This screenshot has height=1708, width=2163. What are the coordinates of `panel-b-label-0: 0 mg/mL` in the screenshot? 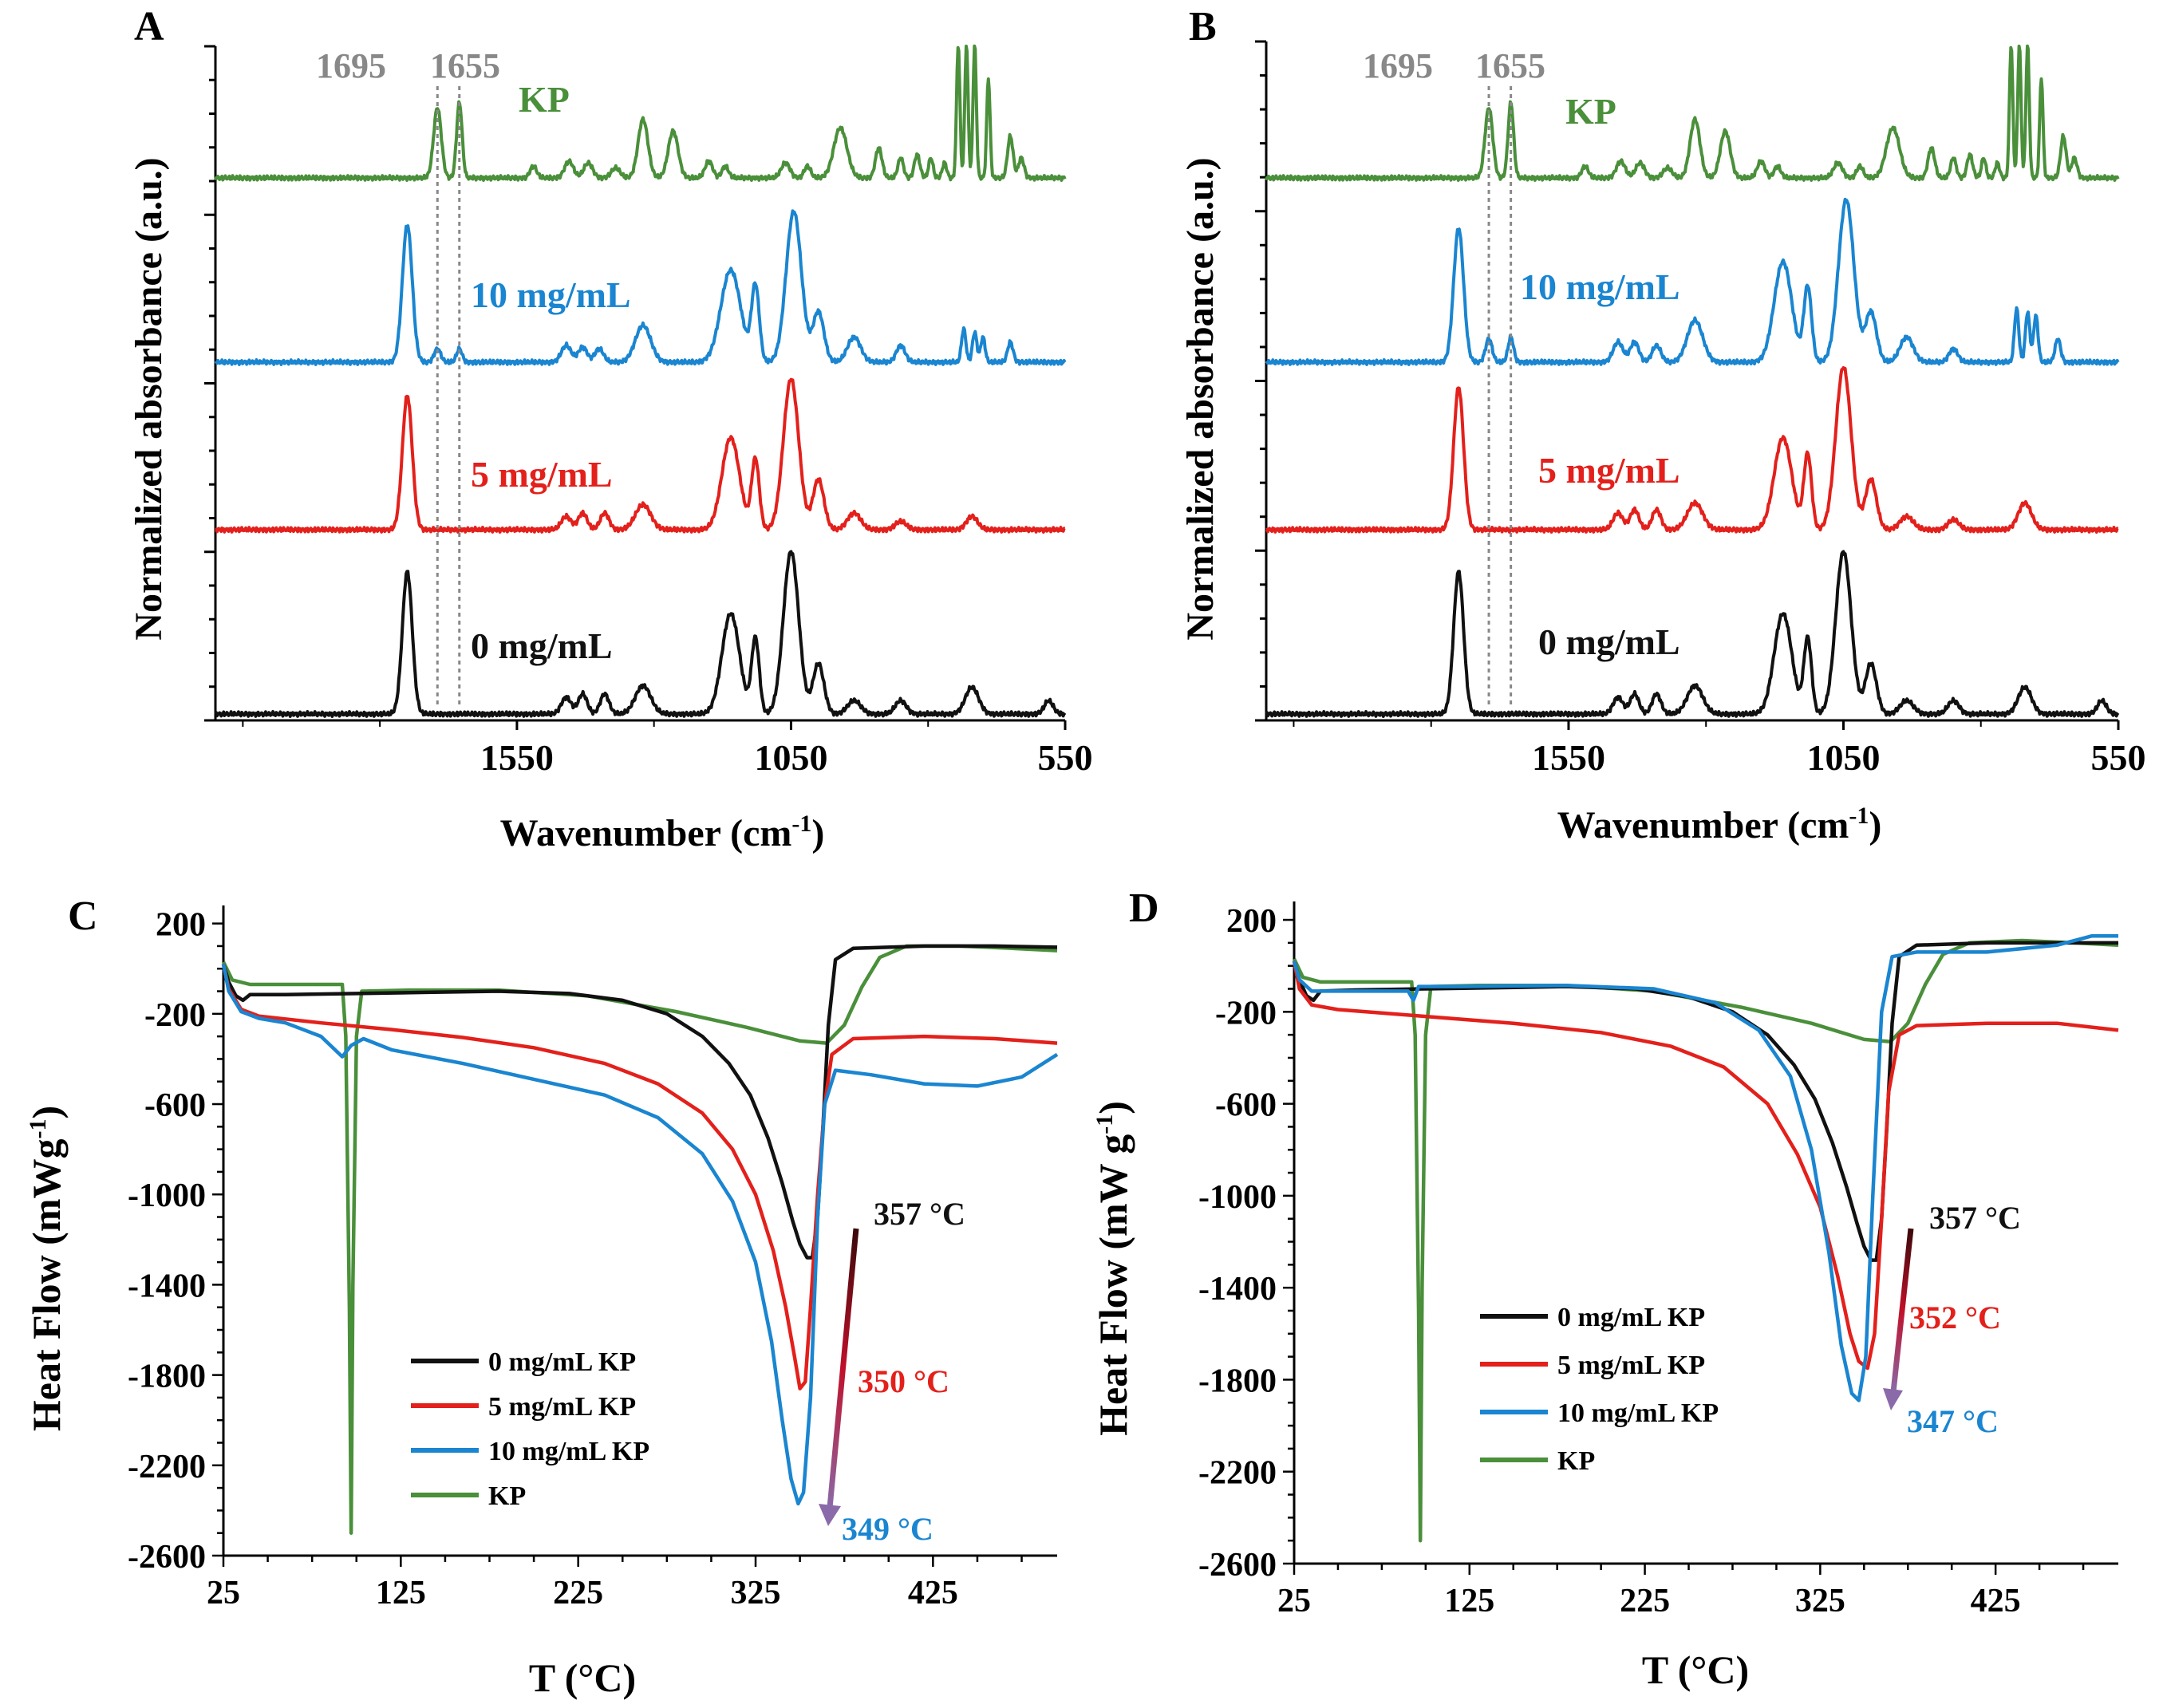 It's located at (1609, 641).